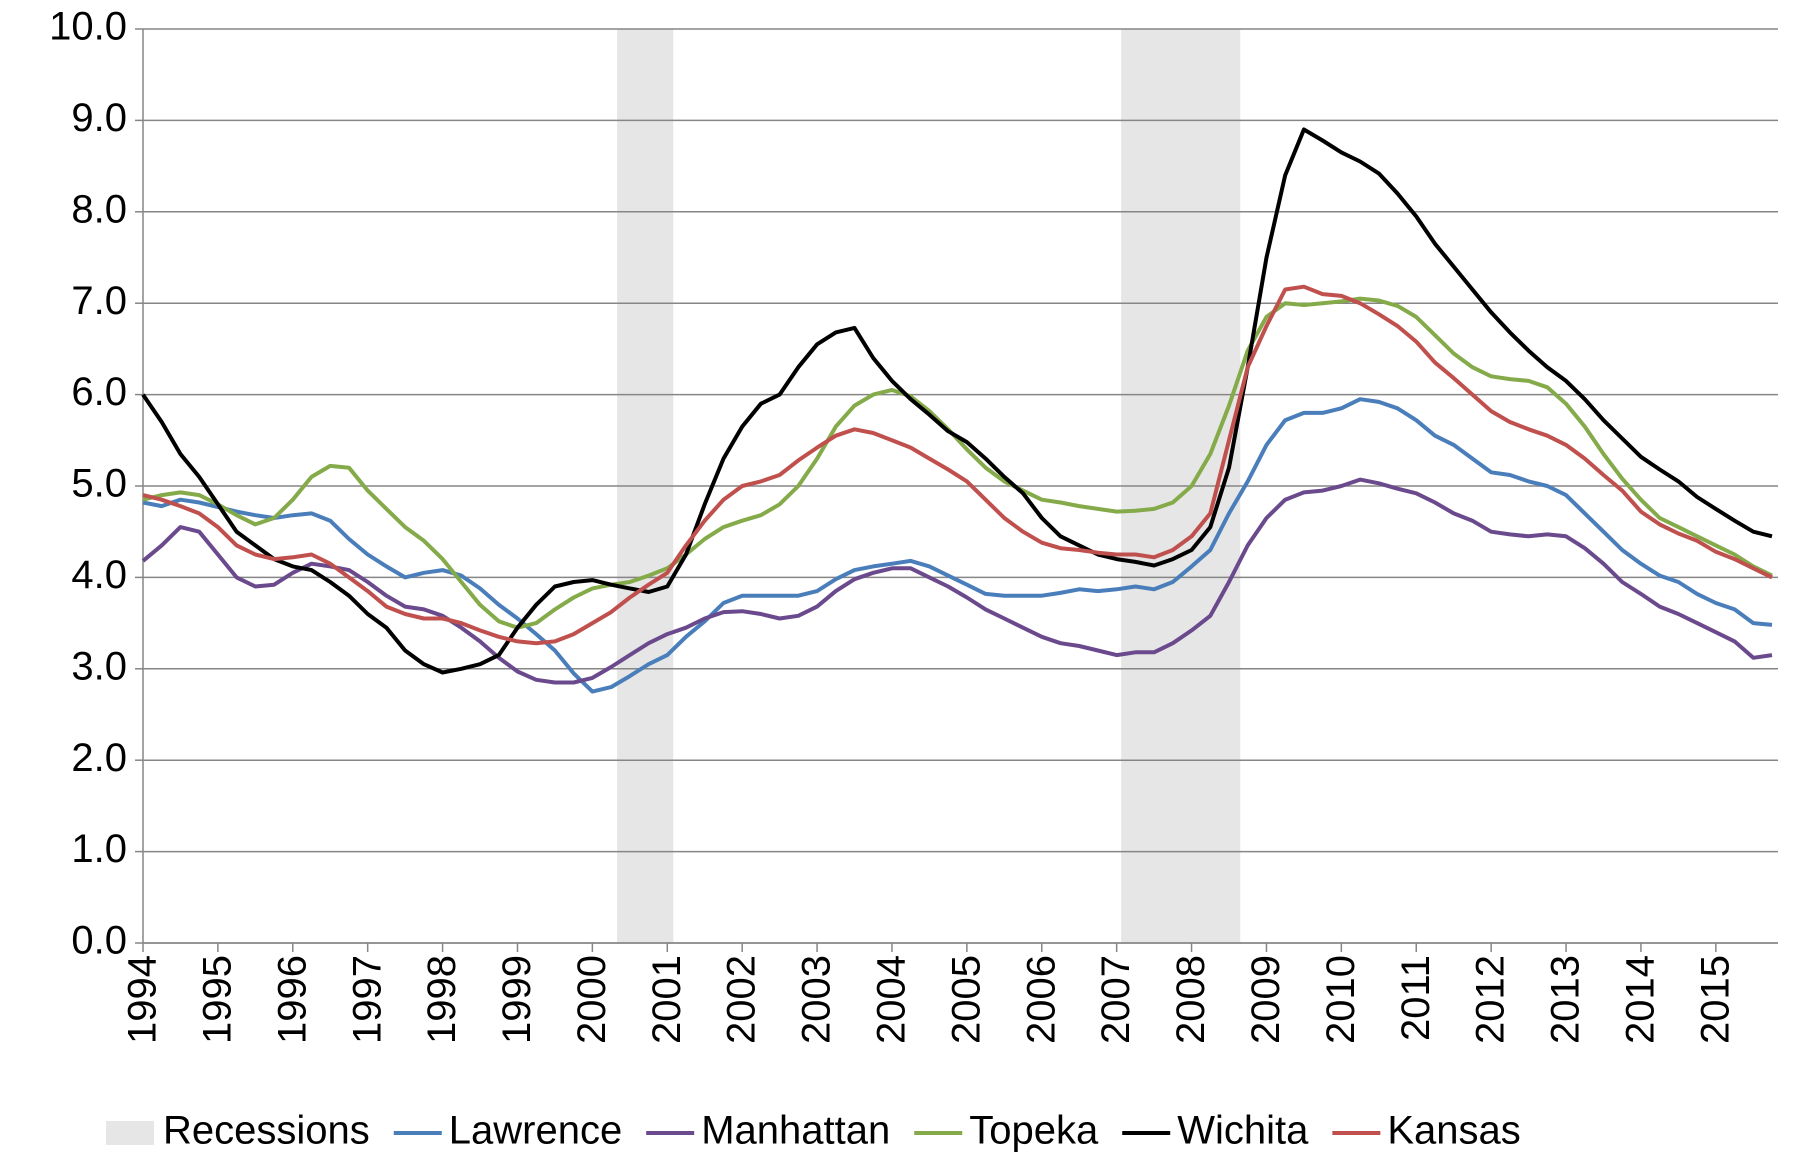 The width and height of the screenshot is (1793, 1158). I want to click on y-tick-label: 4.0, so click(99, 575).